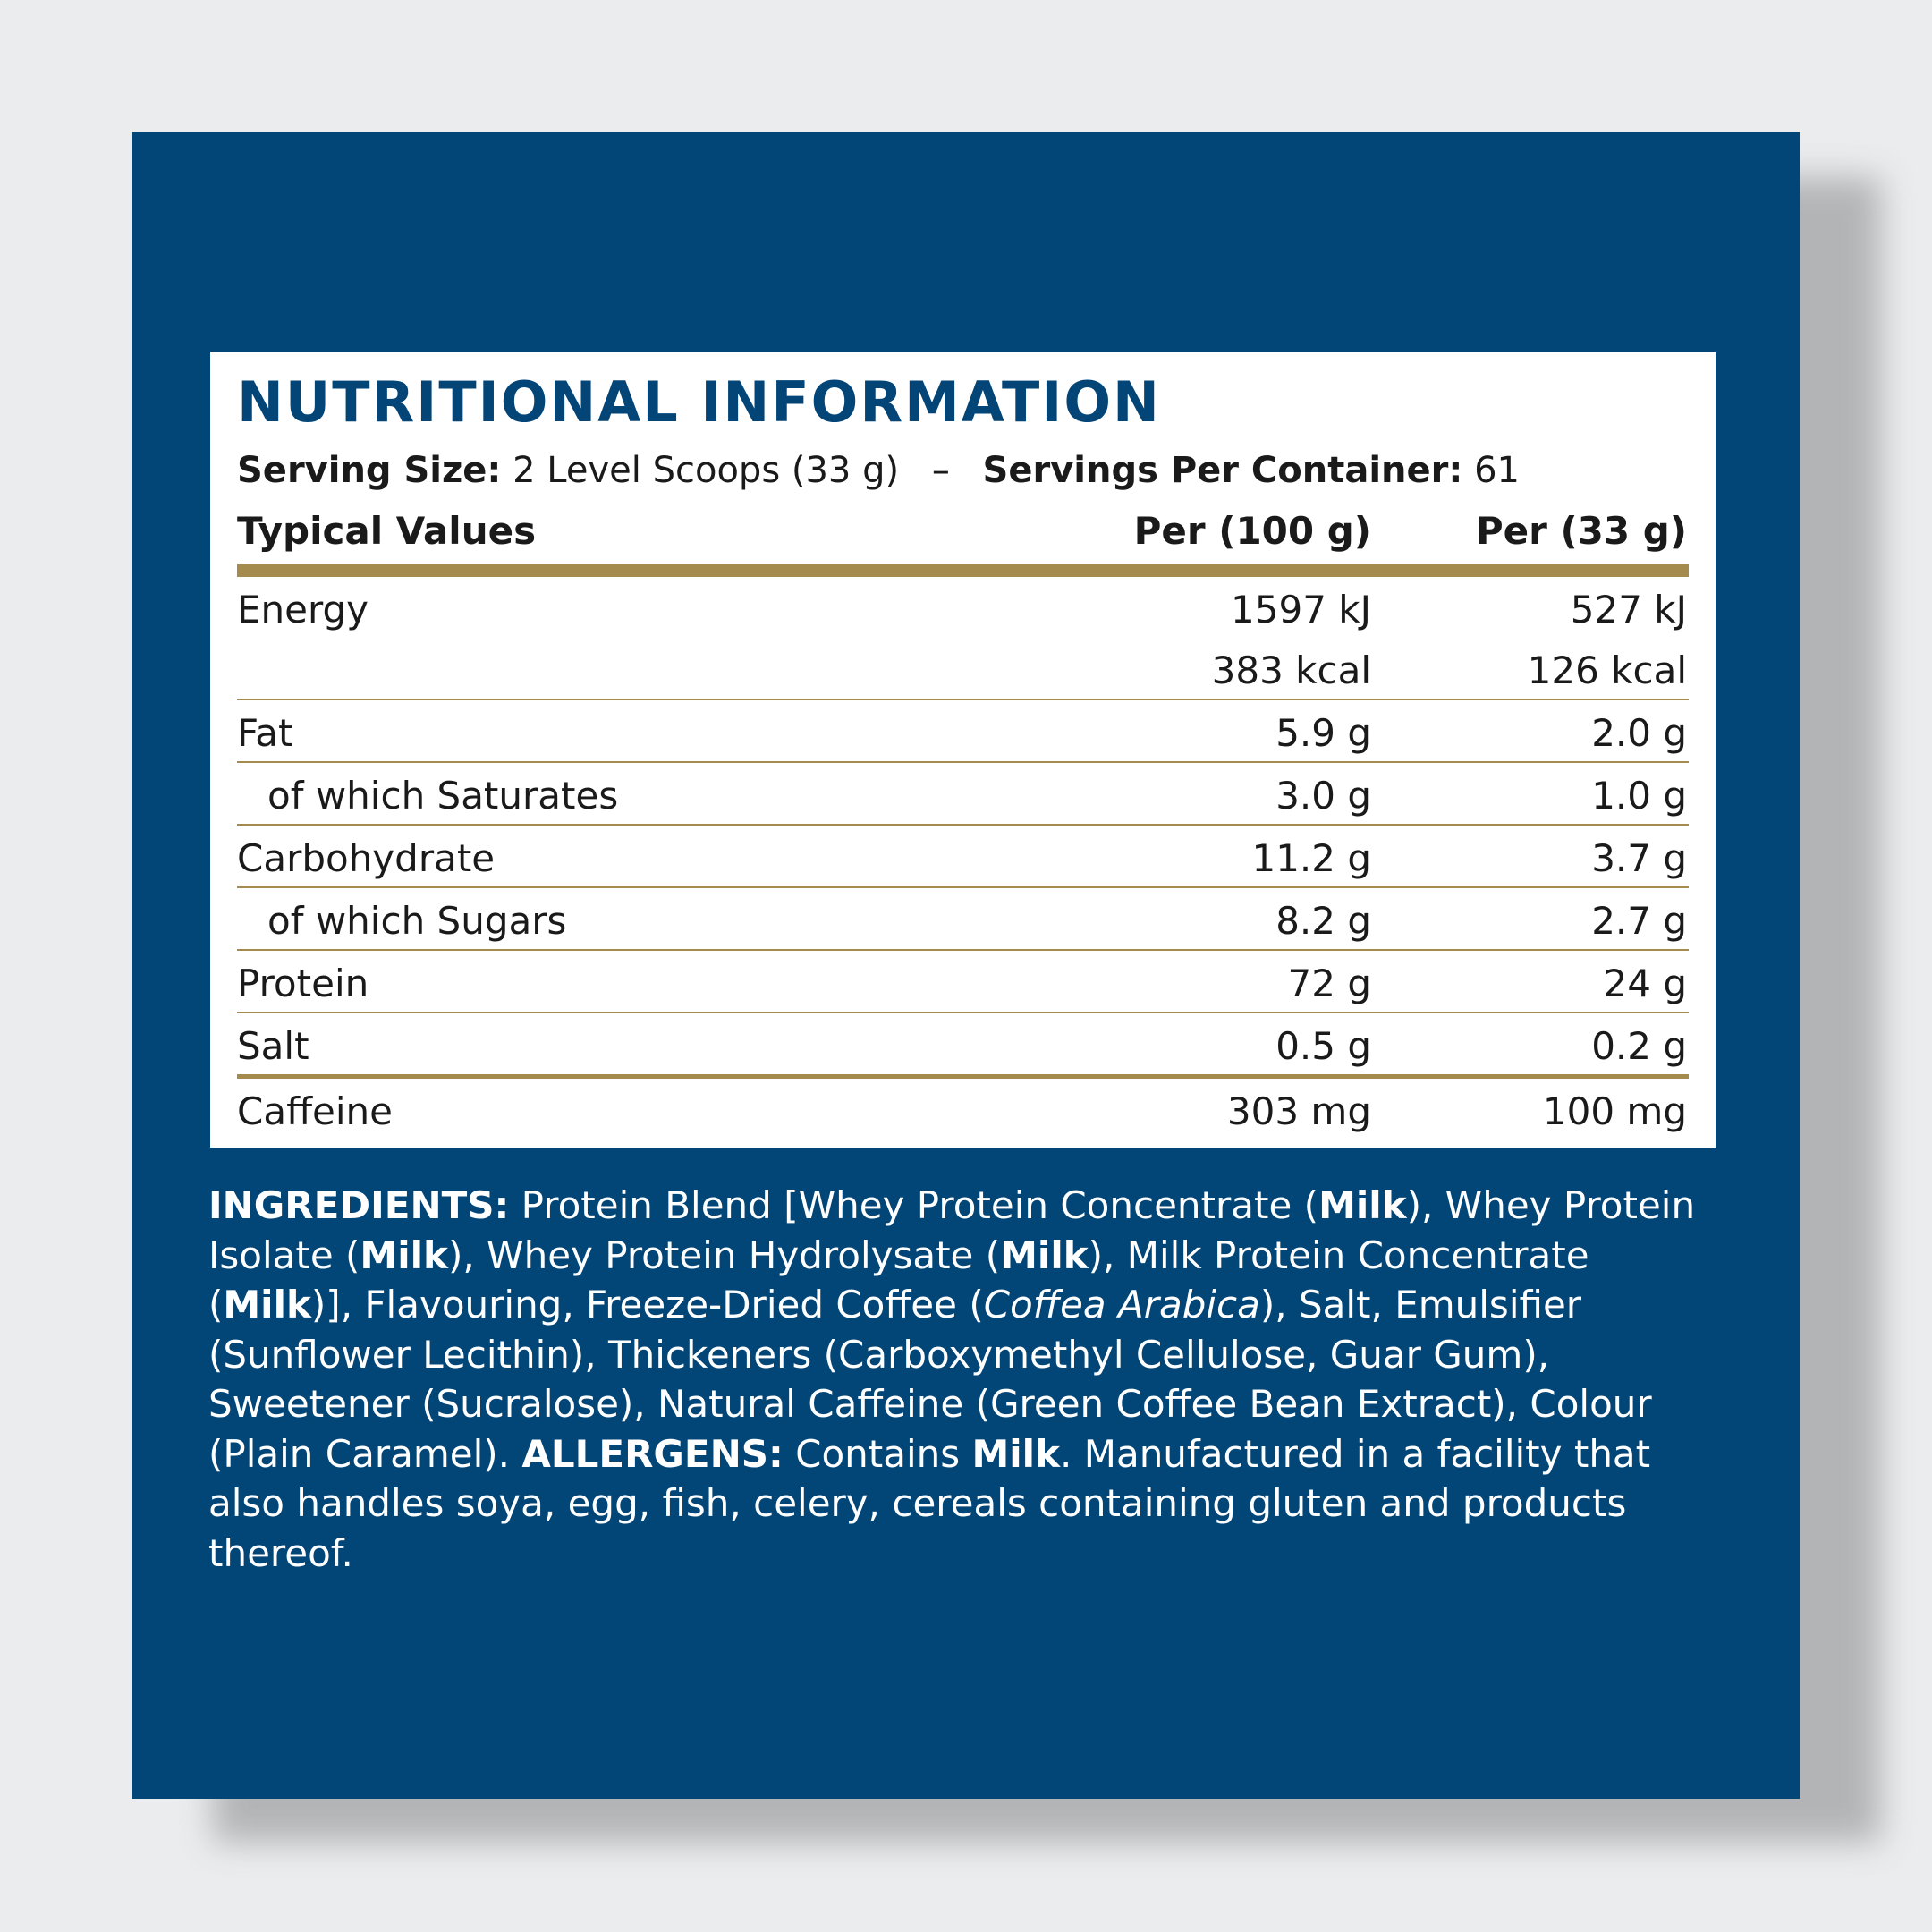  Describe the element at coordinates (706, 470) in the screenshot. I see `serving-size-value: 2 Level Scoops (33 g)` at that location.